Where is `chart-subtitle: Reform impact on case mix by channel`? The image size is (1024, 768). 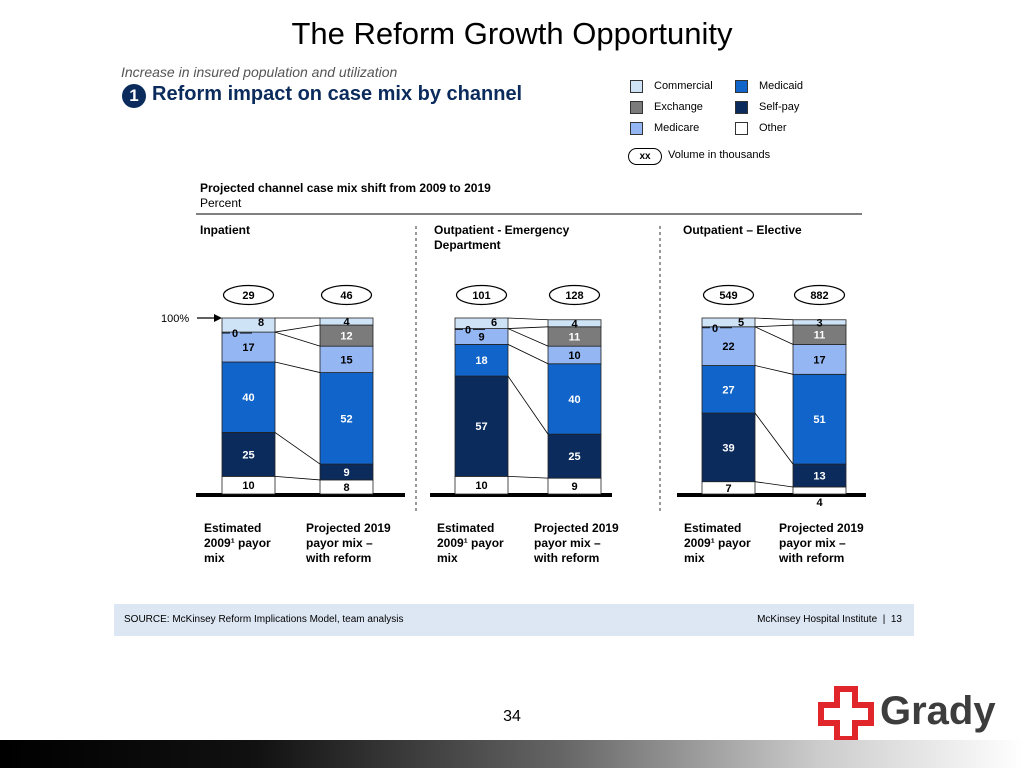 chart-subtitle: Reform impact on case mix by channel is located at coordinates (337, 94).